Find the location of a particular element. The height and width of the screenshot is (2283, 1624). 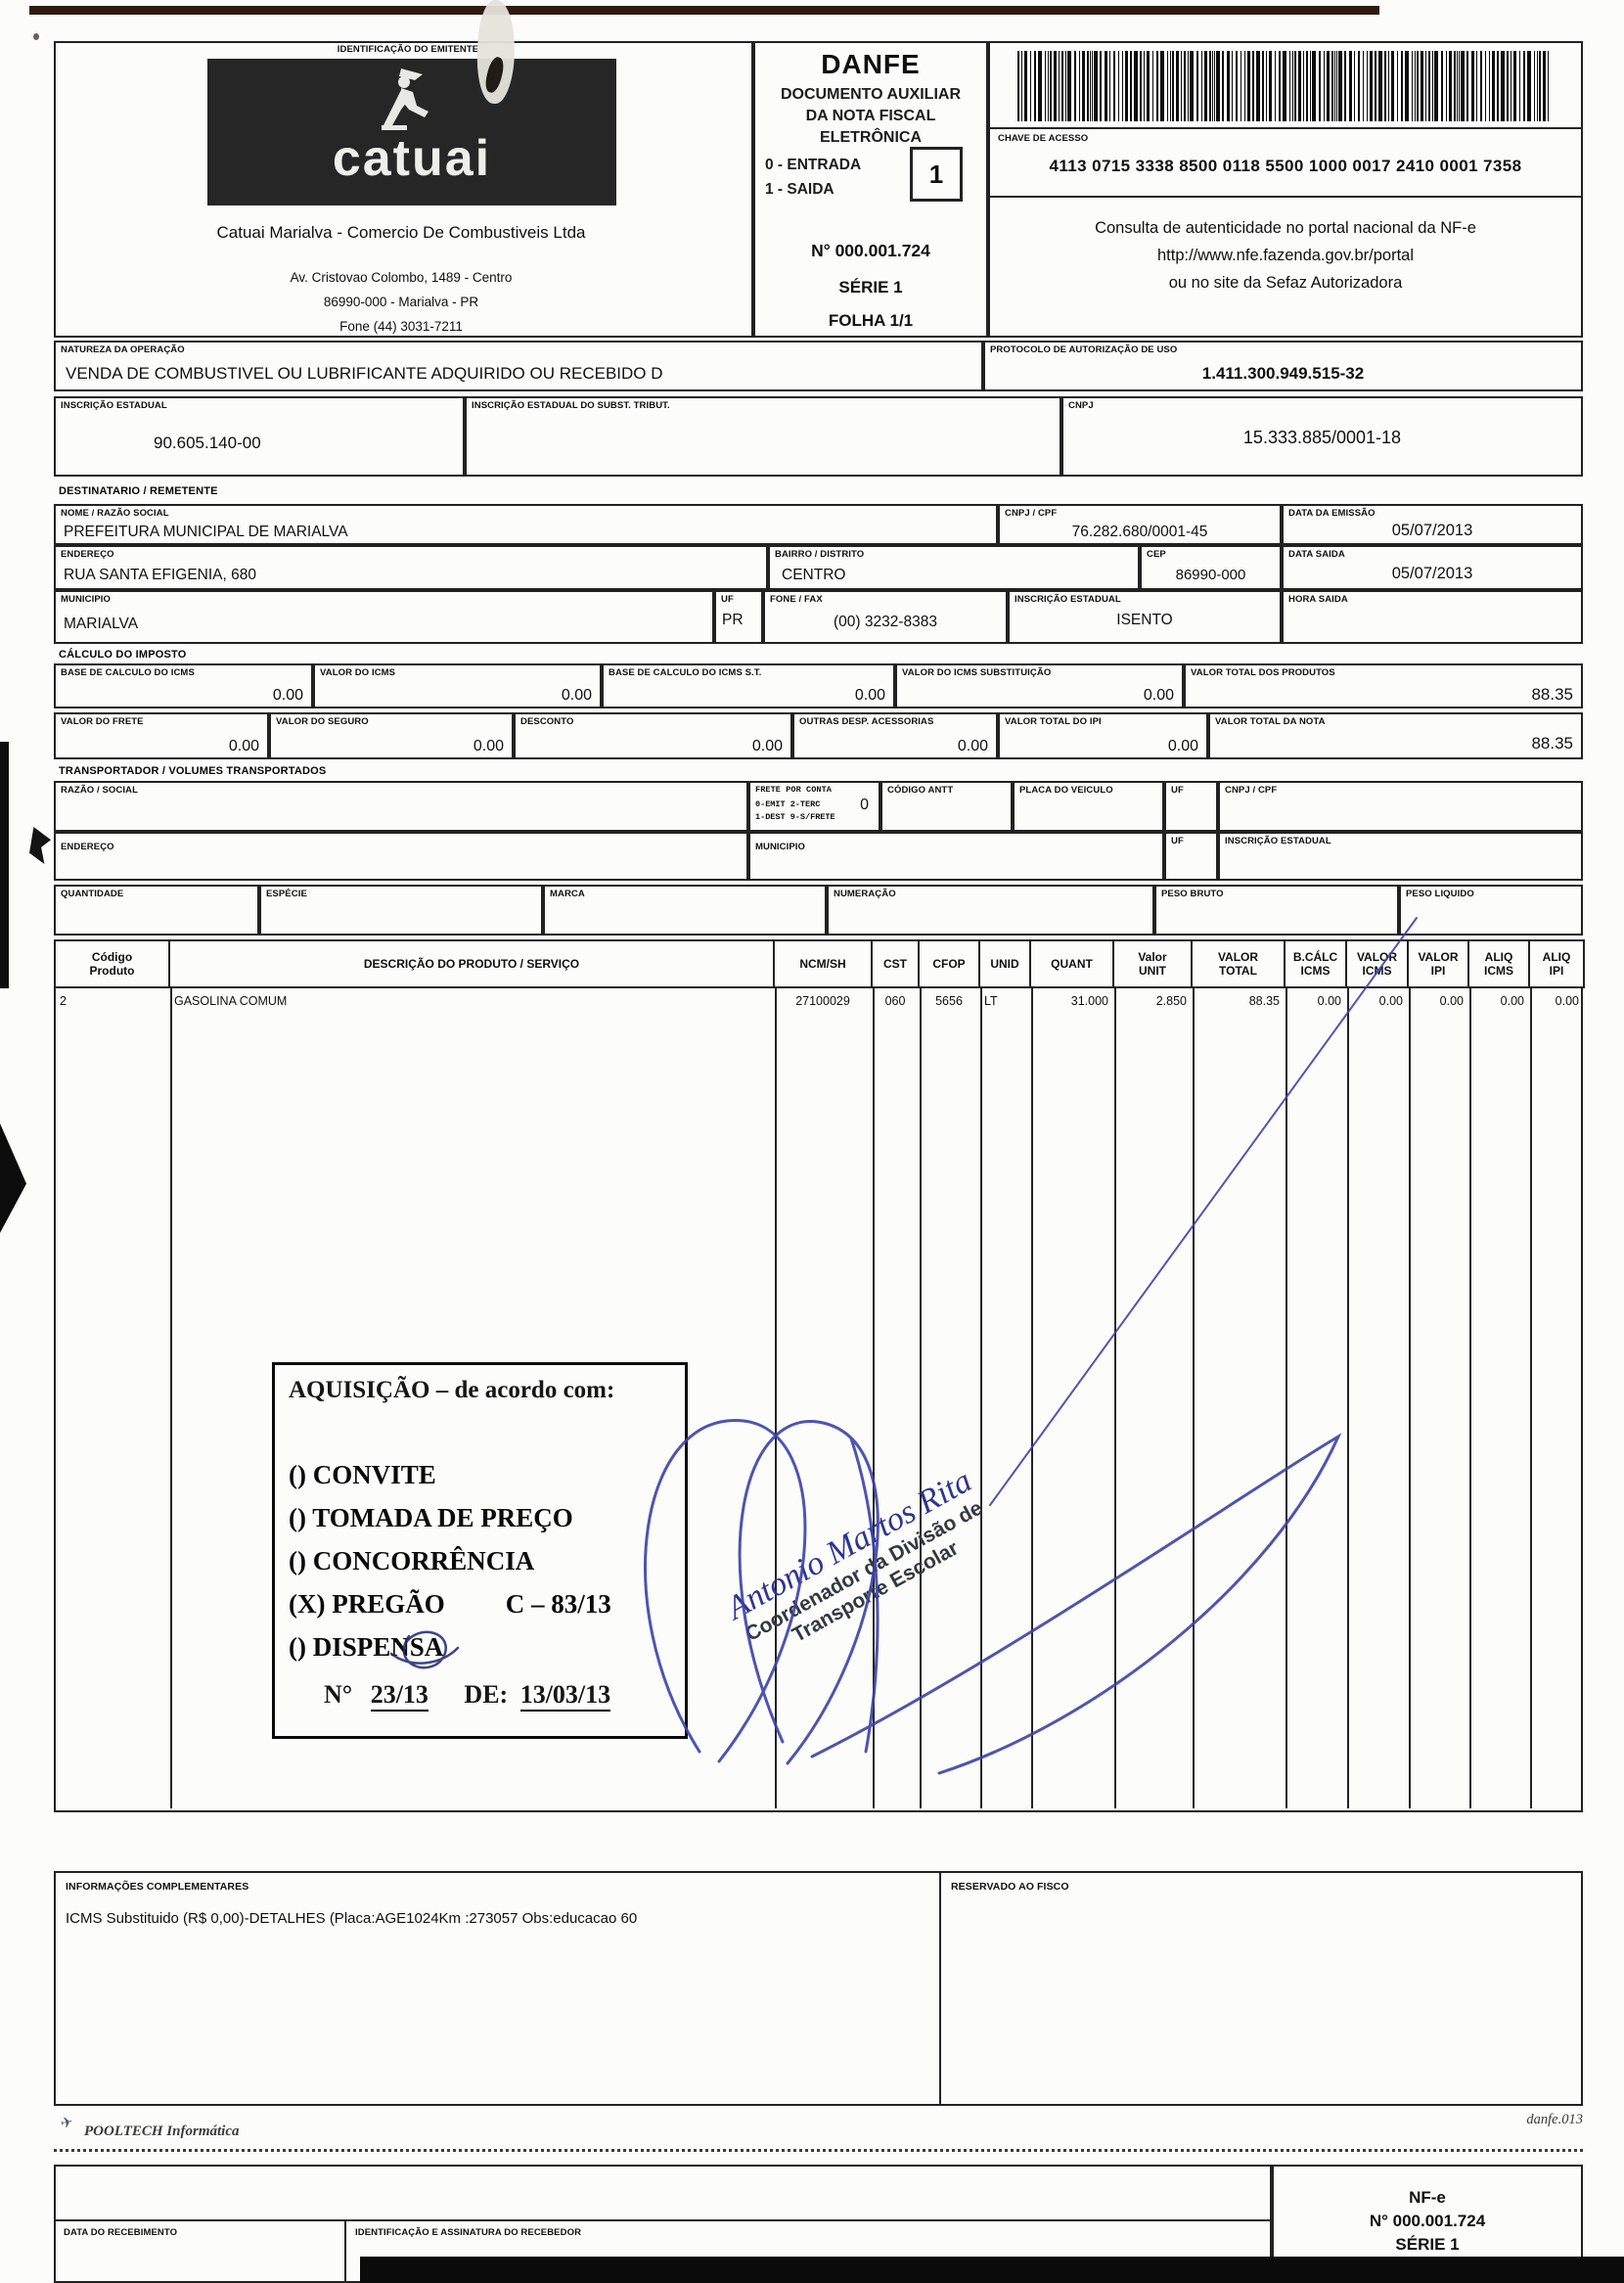

v-prod-label: VALOR TOTAL DOS PRODUTOS is located at coordinates (1263, 672).